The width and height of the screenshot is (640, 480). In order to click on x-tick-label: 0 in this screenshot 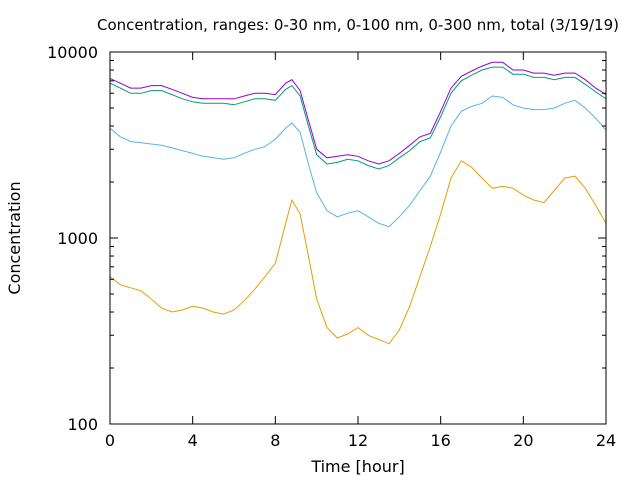, I will do `click(110, 440)`.